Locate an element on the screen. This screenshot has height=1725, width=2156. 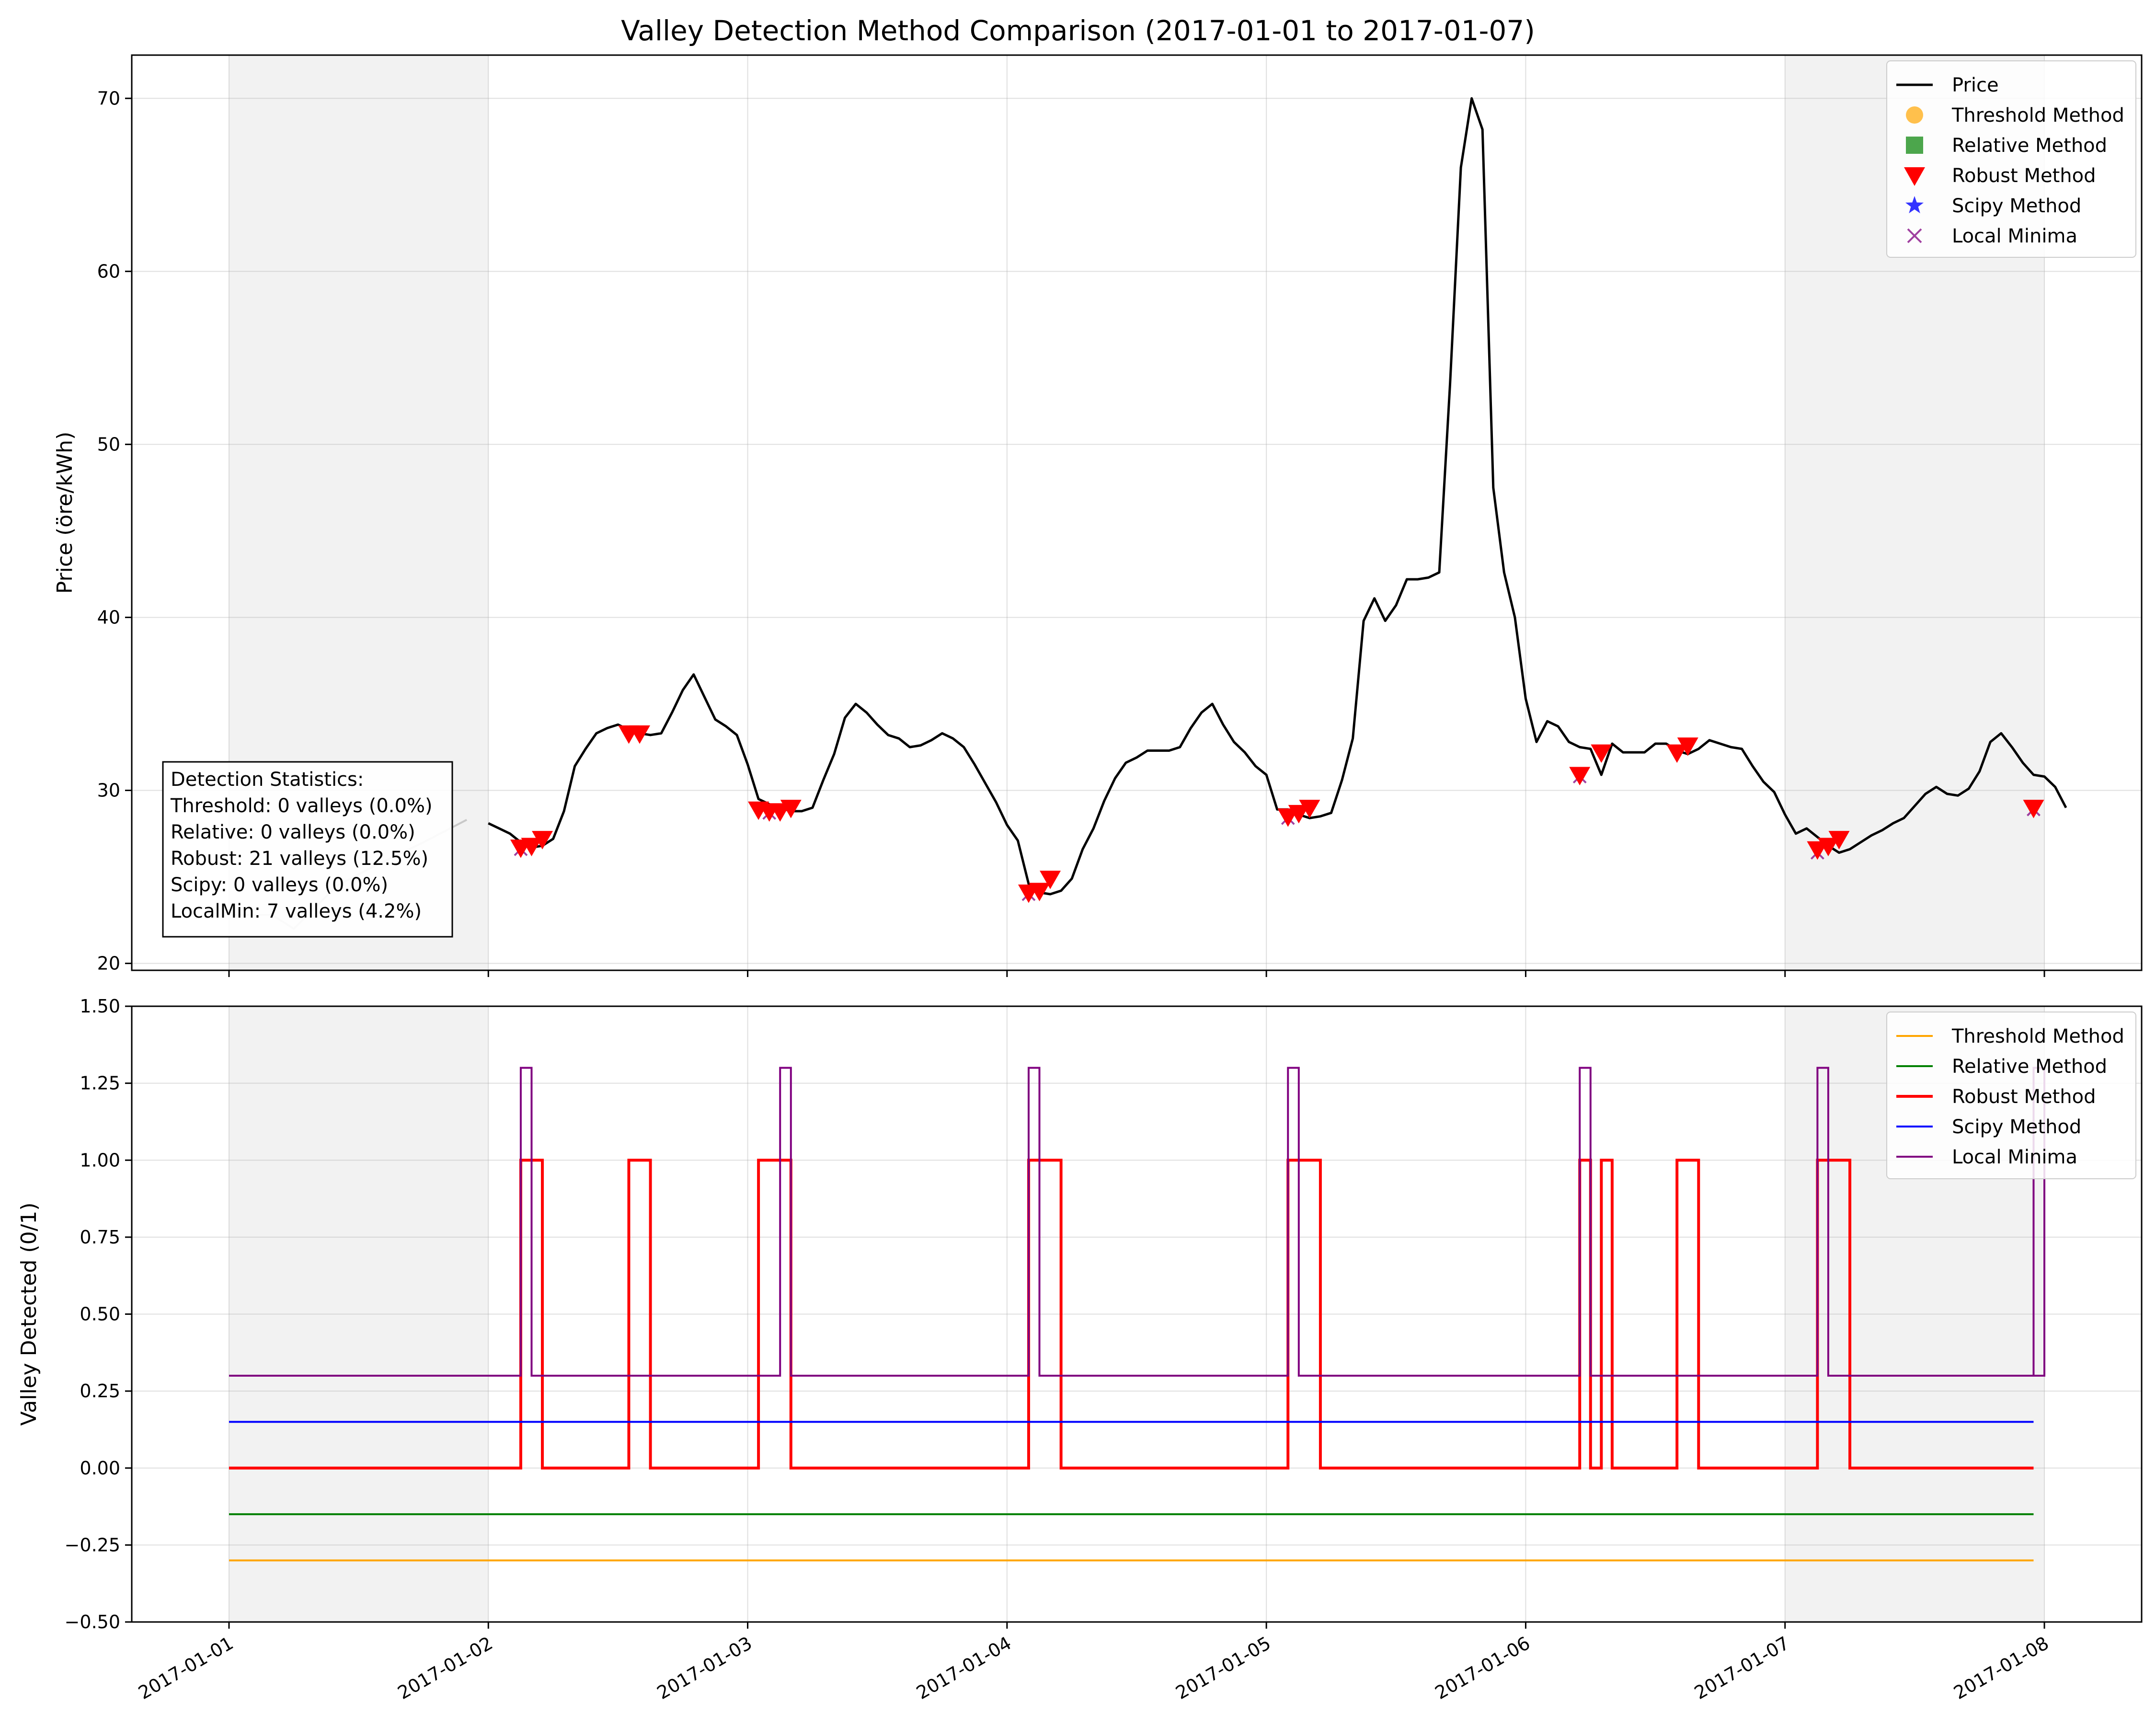
y-tick-label: 30 is located at coordinates (108, 790).